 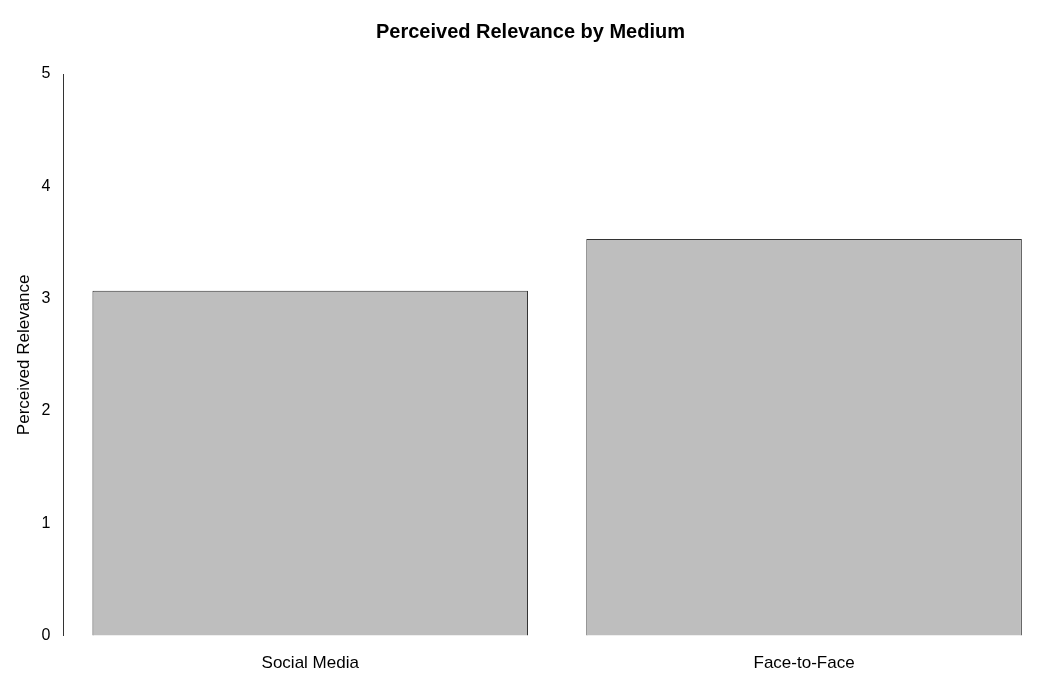 I want to click on y-tick-label: 4, so click(x=46, y=185).